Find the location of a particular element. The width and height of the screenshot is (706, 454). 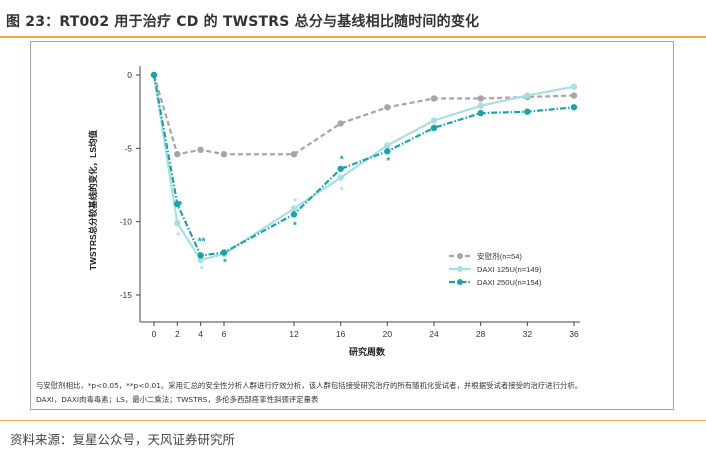

legend-label-1: 安慰剂(n=54) is located at coordinates (499, 256).